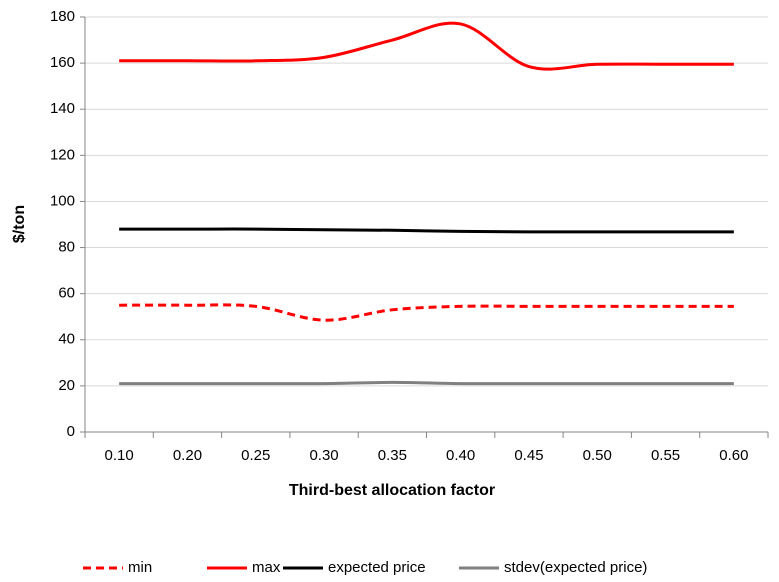 The height and width of the screenshot is (582, 779). I want to click on y-tick-label: 180, so click(62, 16).